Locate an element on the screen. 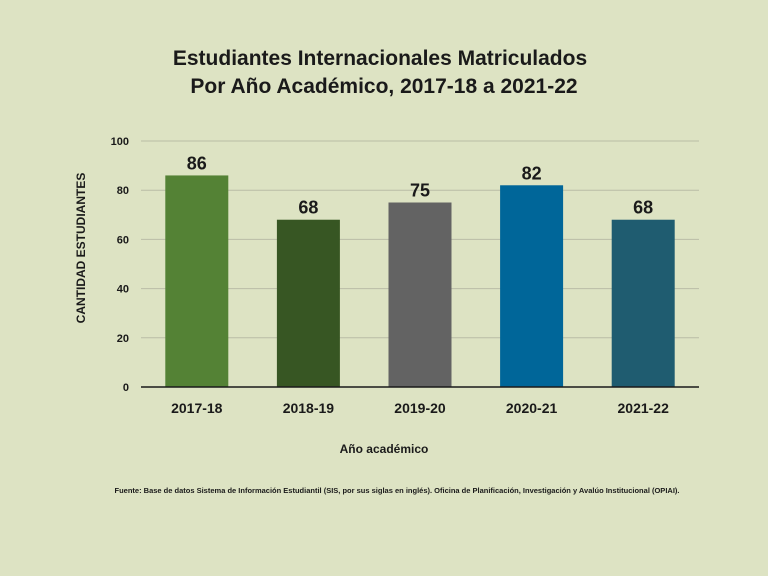  x-tick-label: 2021-22 is located at coordinates (644, 408).